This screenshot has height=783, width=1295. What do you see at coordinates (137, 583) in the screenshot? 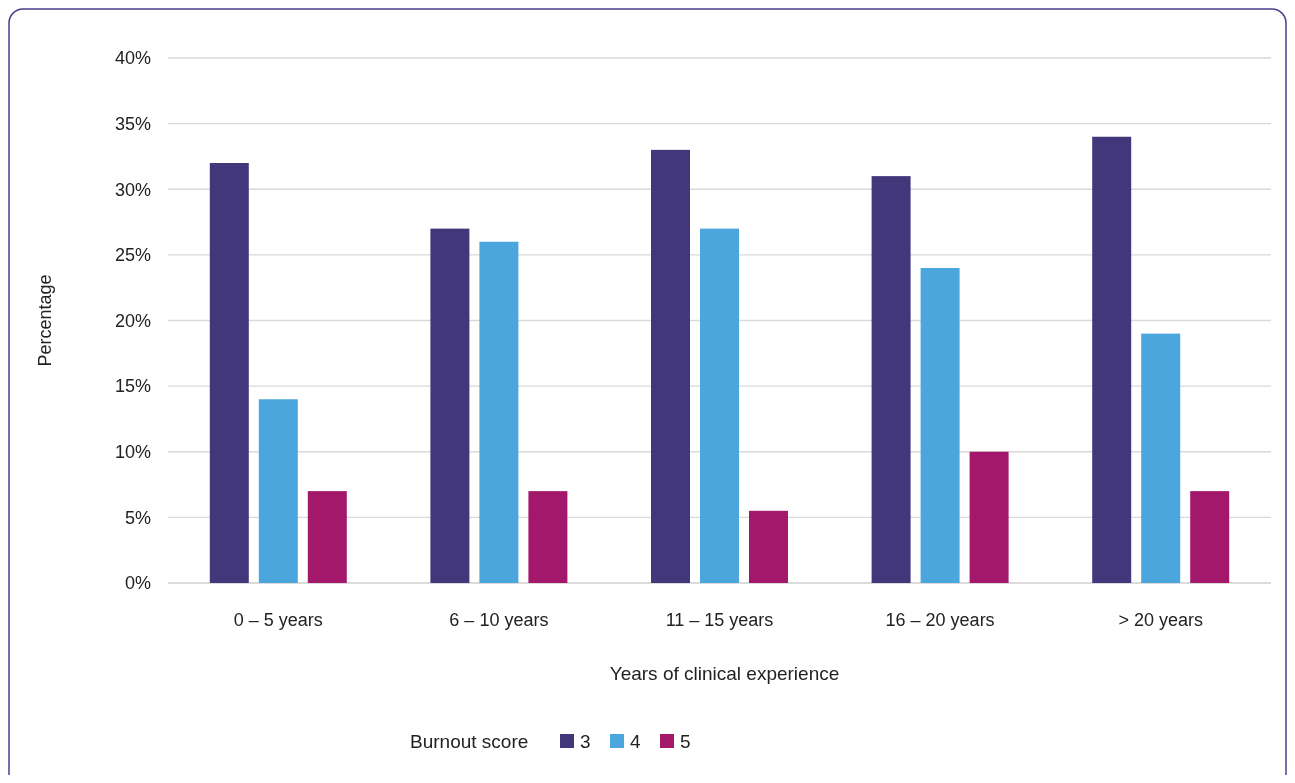
I see `y-tick-label: 0%` at bounding box center [137, 583].